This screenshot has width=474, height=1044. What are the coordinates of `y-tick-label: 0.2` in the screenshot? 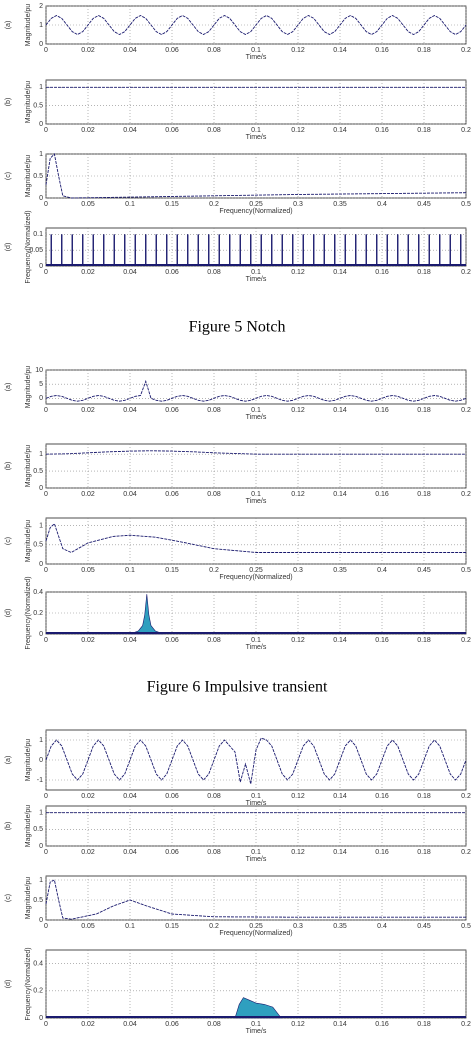 It's located at (38, 991).